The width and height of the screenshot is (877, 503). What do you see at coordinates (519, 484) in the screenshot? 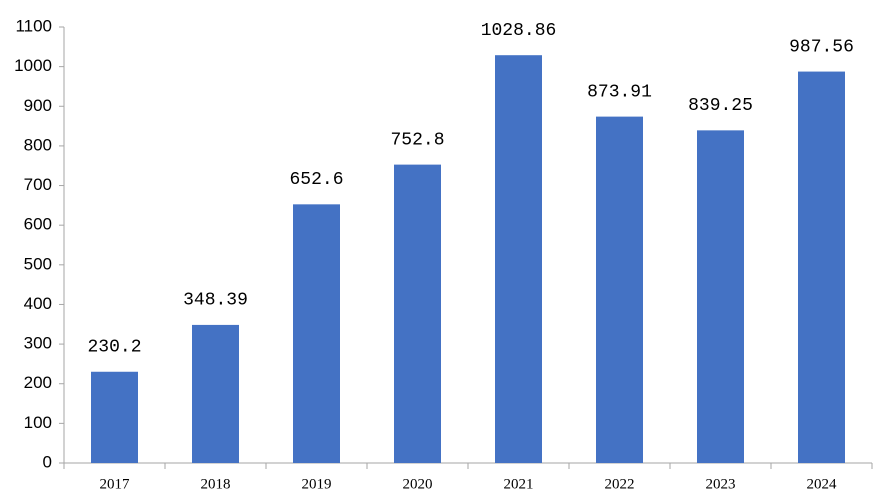
I see `x-tick-label: 2021` at bounding box center [519, 484].